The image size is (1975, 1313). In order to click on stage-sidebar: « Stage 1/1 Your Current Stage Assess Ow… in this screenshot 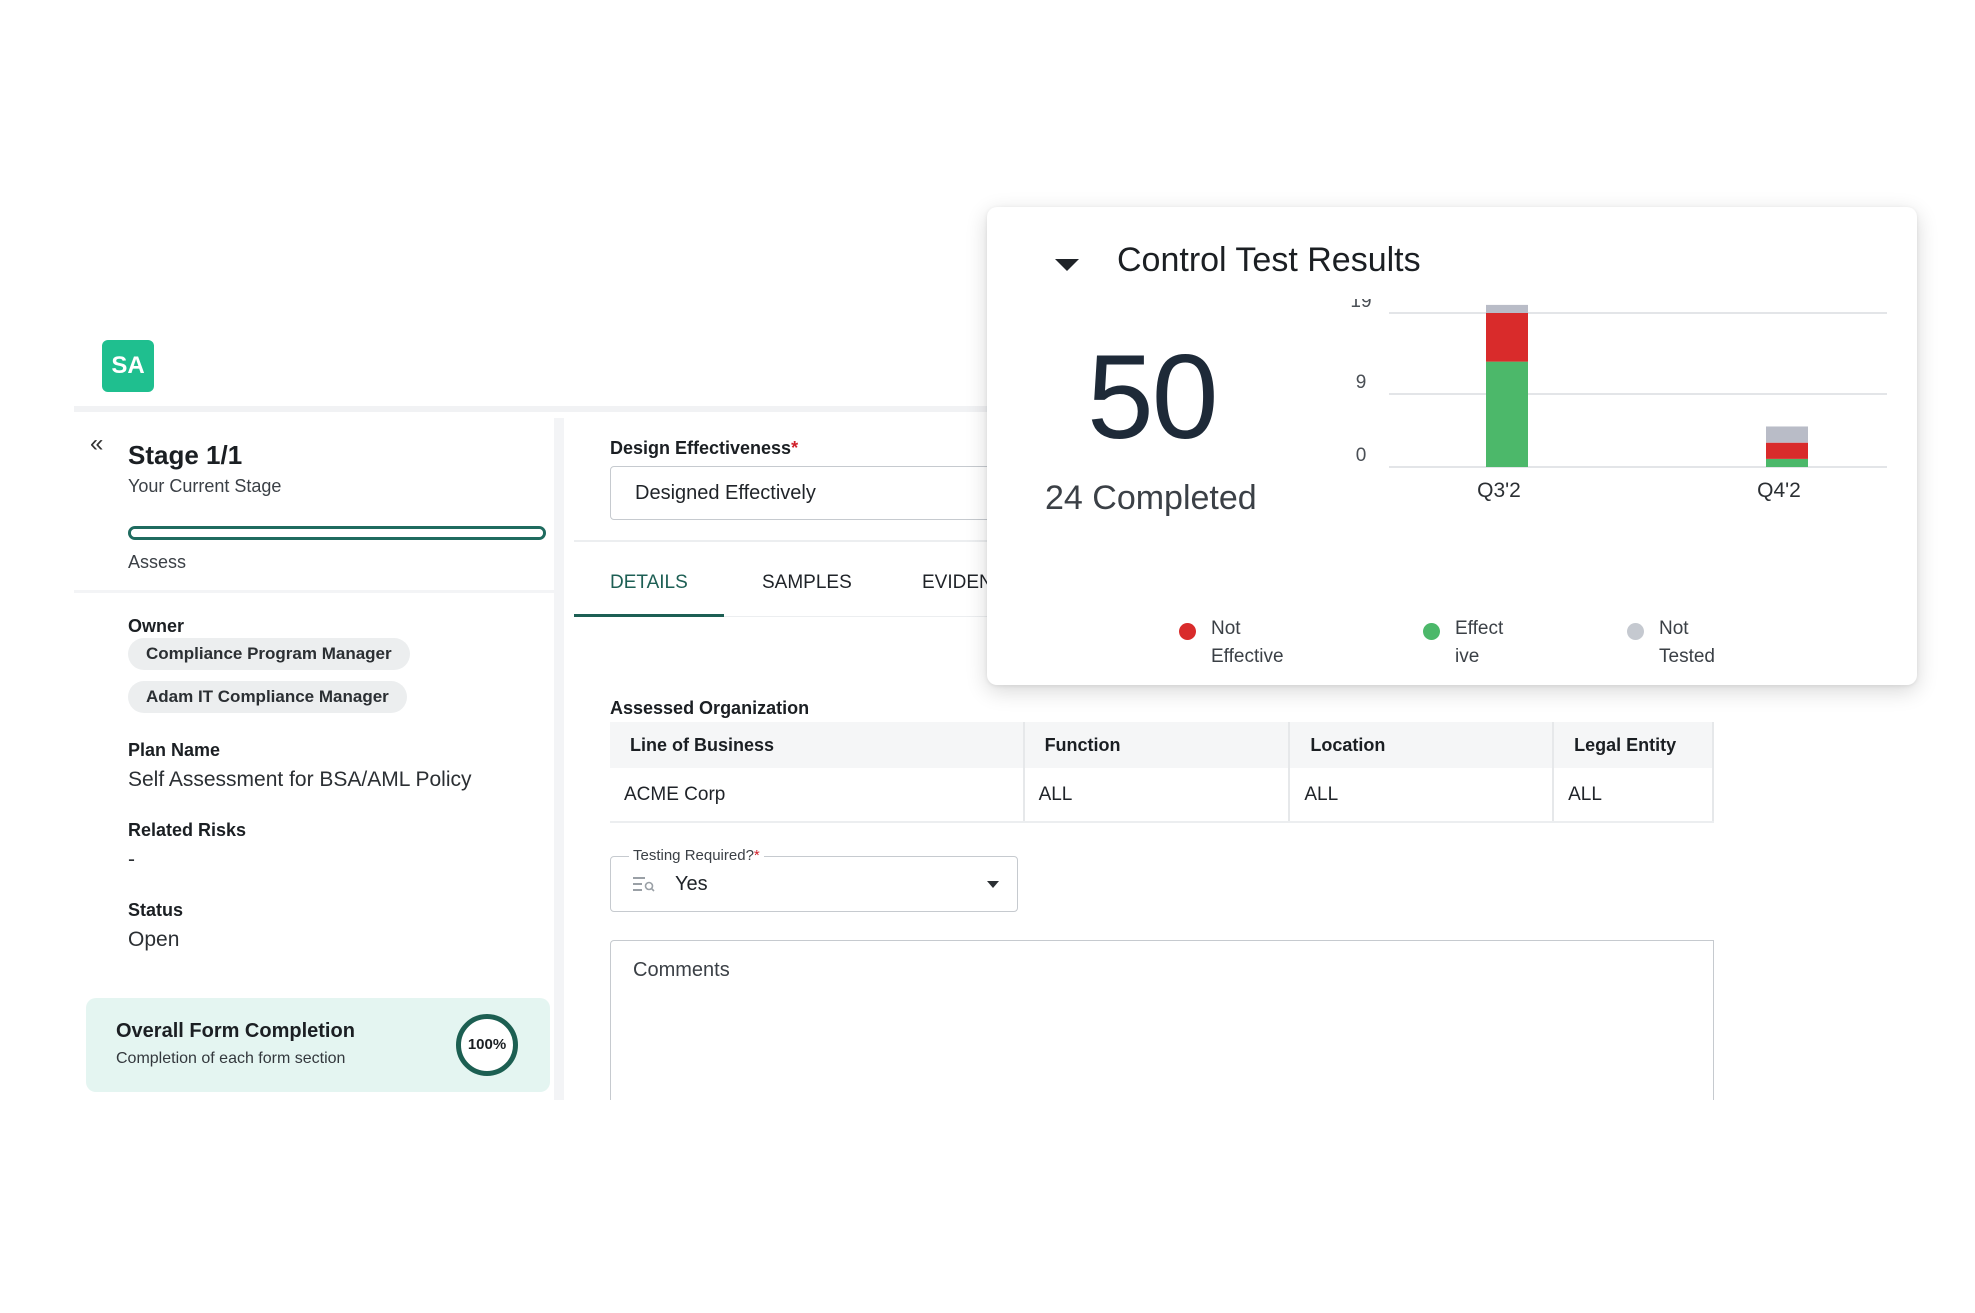, I will do `click(319, 759)`.